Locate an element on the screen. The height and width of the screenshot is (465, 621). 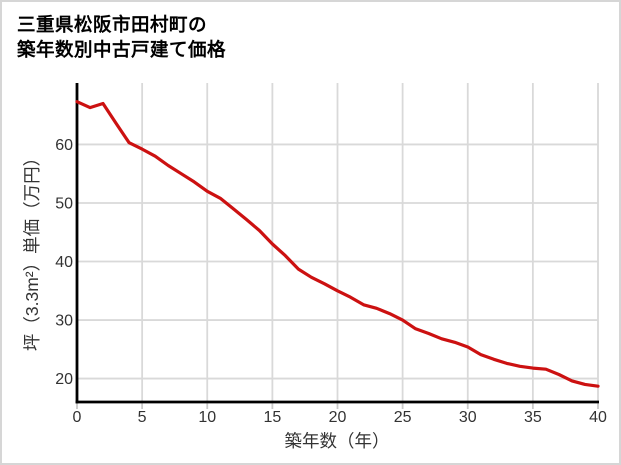
y-tick-label: 40 is located at coordinates (64, 262).